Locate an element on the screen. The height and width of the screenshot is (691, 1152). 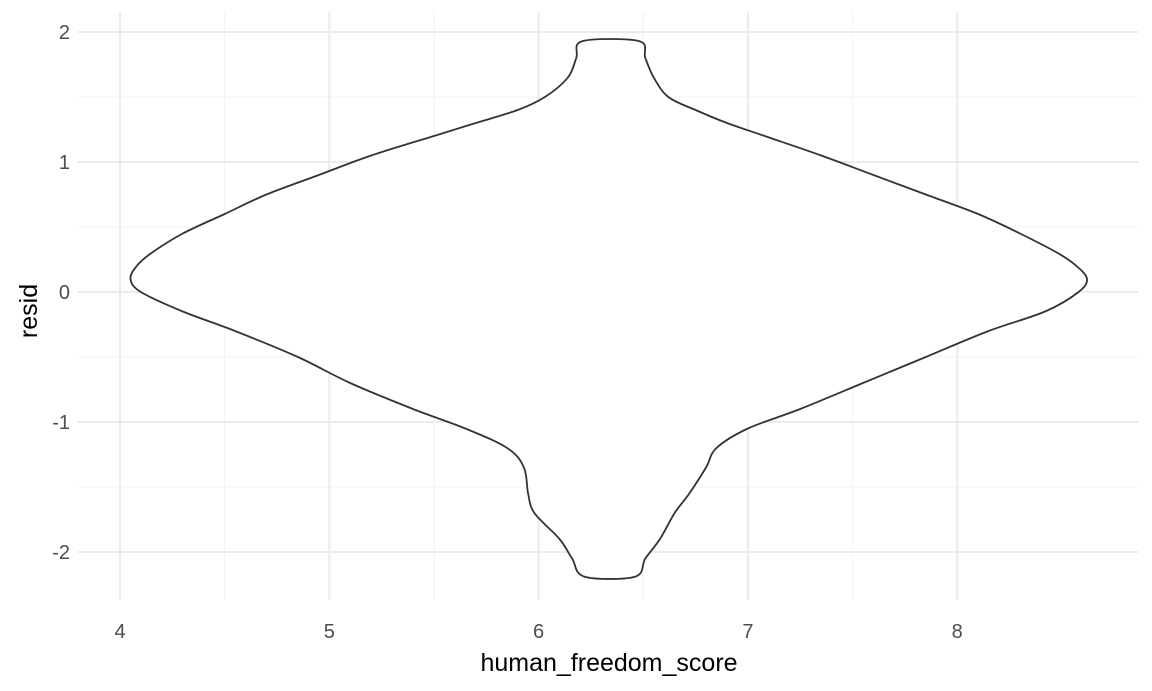
x-tick-label: 6 is located at coordinates (538, 632).